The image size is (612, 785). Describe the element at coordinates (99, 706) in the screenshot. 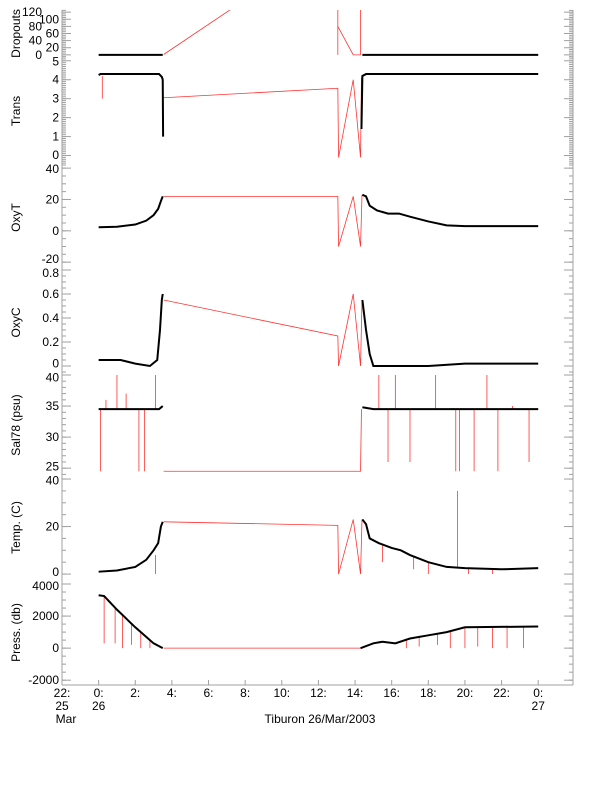

I see `x-tick-label: 26` at that location.